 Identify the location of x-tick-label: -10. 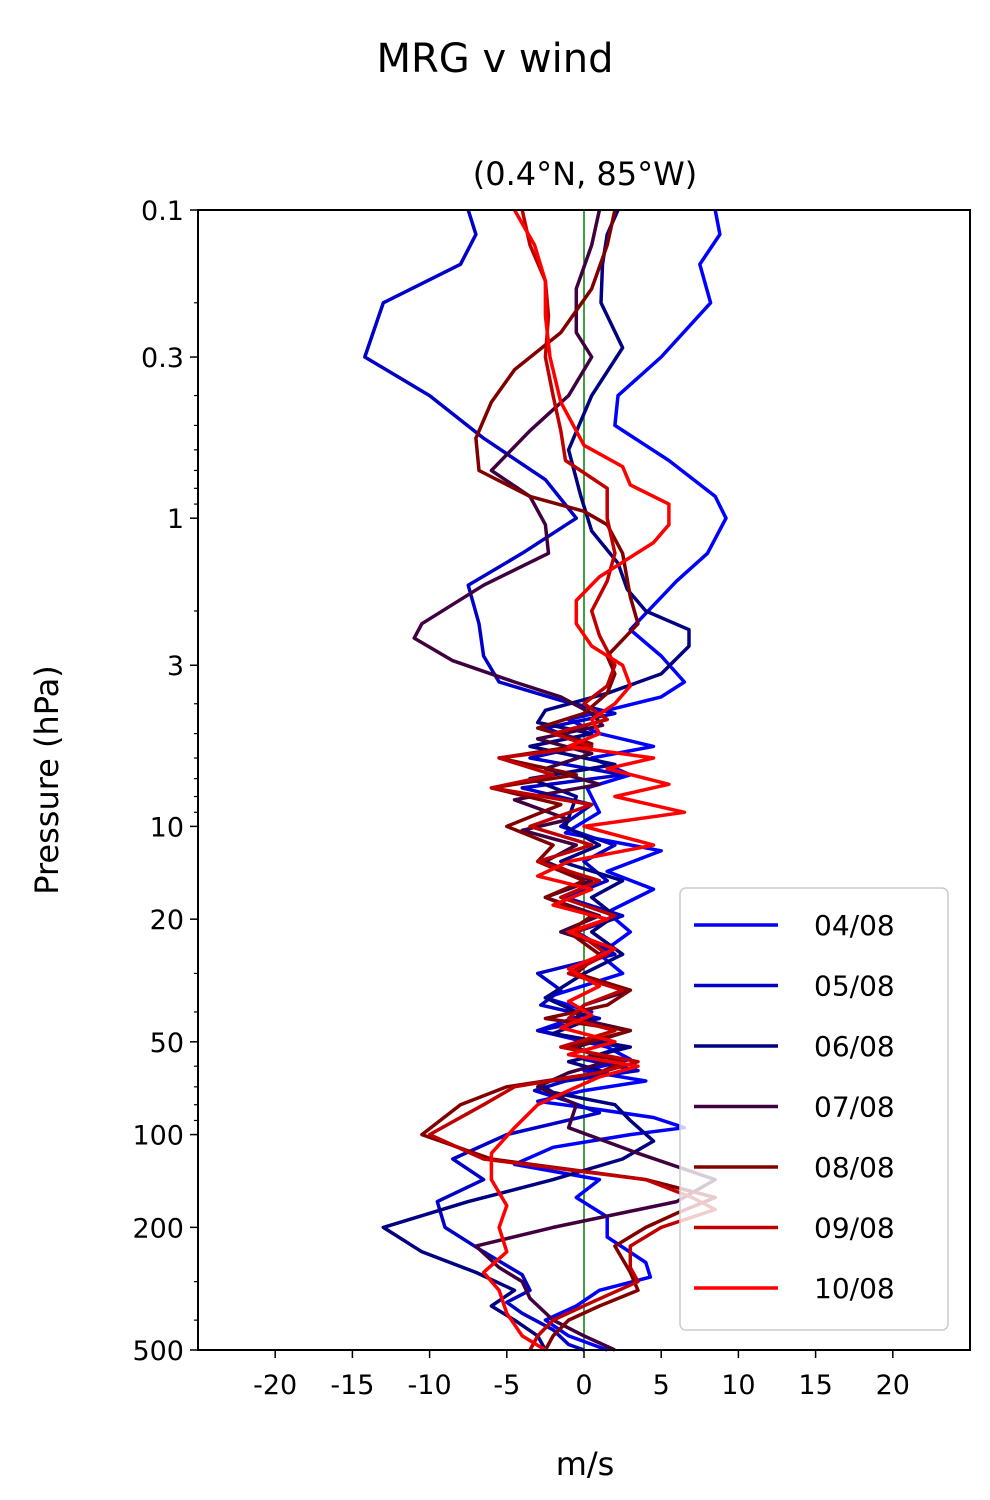
(430, 1385).